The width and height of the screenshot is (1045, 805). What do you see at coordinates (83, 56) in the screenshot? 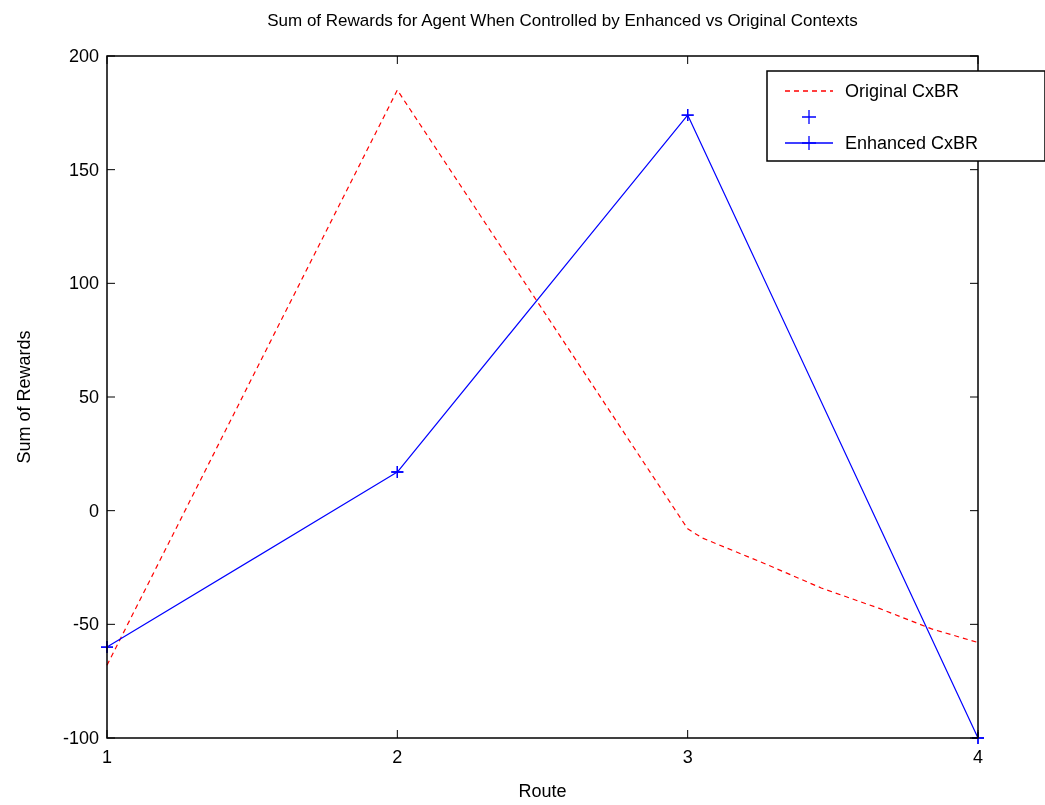
I see `y-tick-label: 200` at bounding box center [83, 56].